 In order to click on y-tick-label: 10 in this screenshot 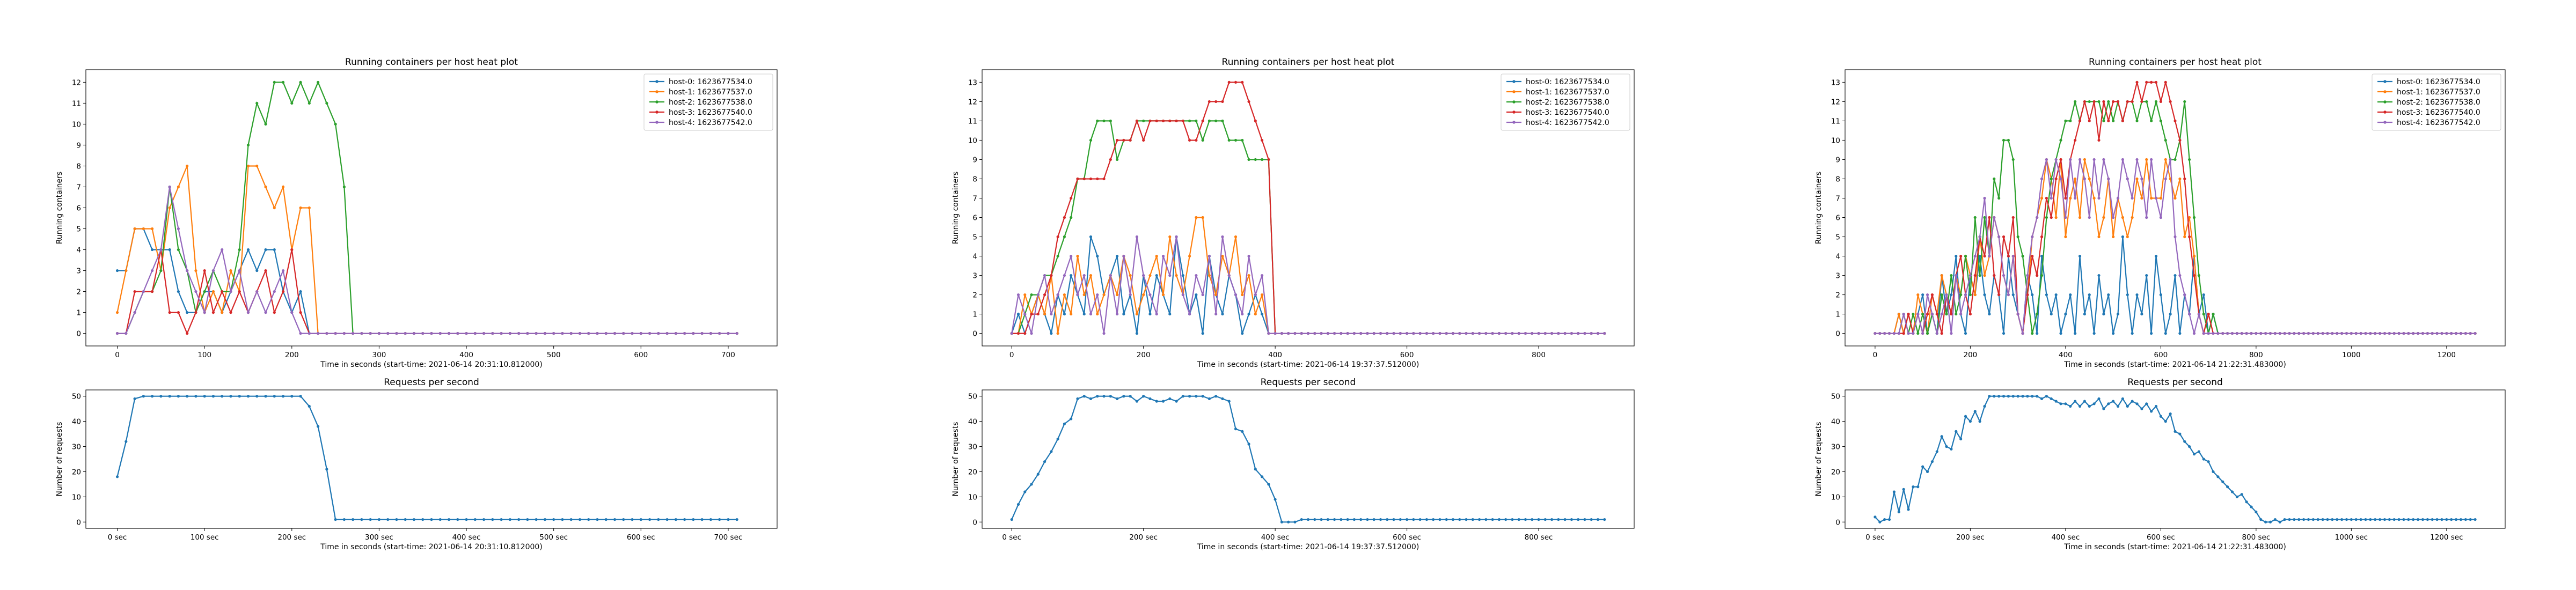, I will do `click(76, 497)`.